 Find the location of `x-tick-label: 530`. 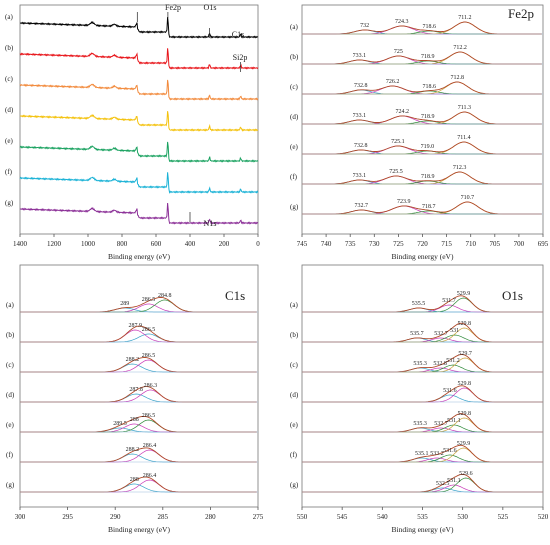

x-tick-label: 530 is located at coordinates (462, 517).